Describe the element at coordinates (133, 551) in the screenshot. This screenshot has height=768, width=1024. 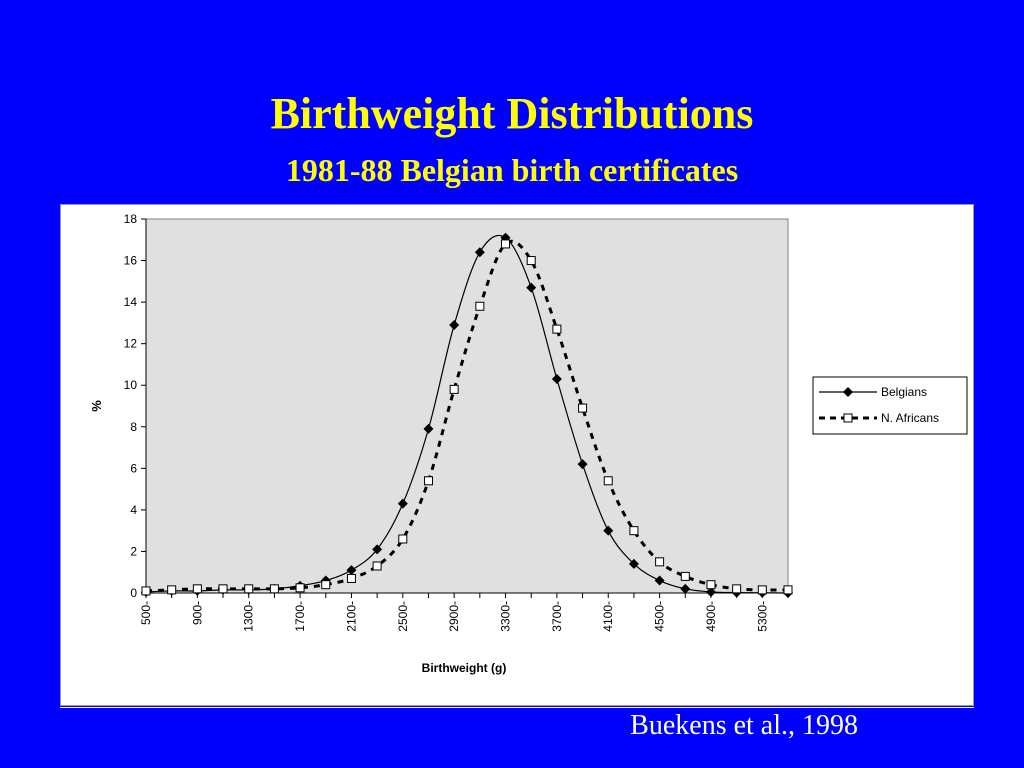
I see `y-tick-label: 2` at that location.